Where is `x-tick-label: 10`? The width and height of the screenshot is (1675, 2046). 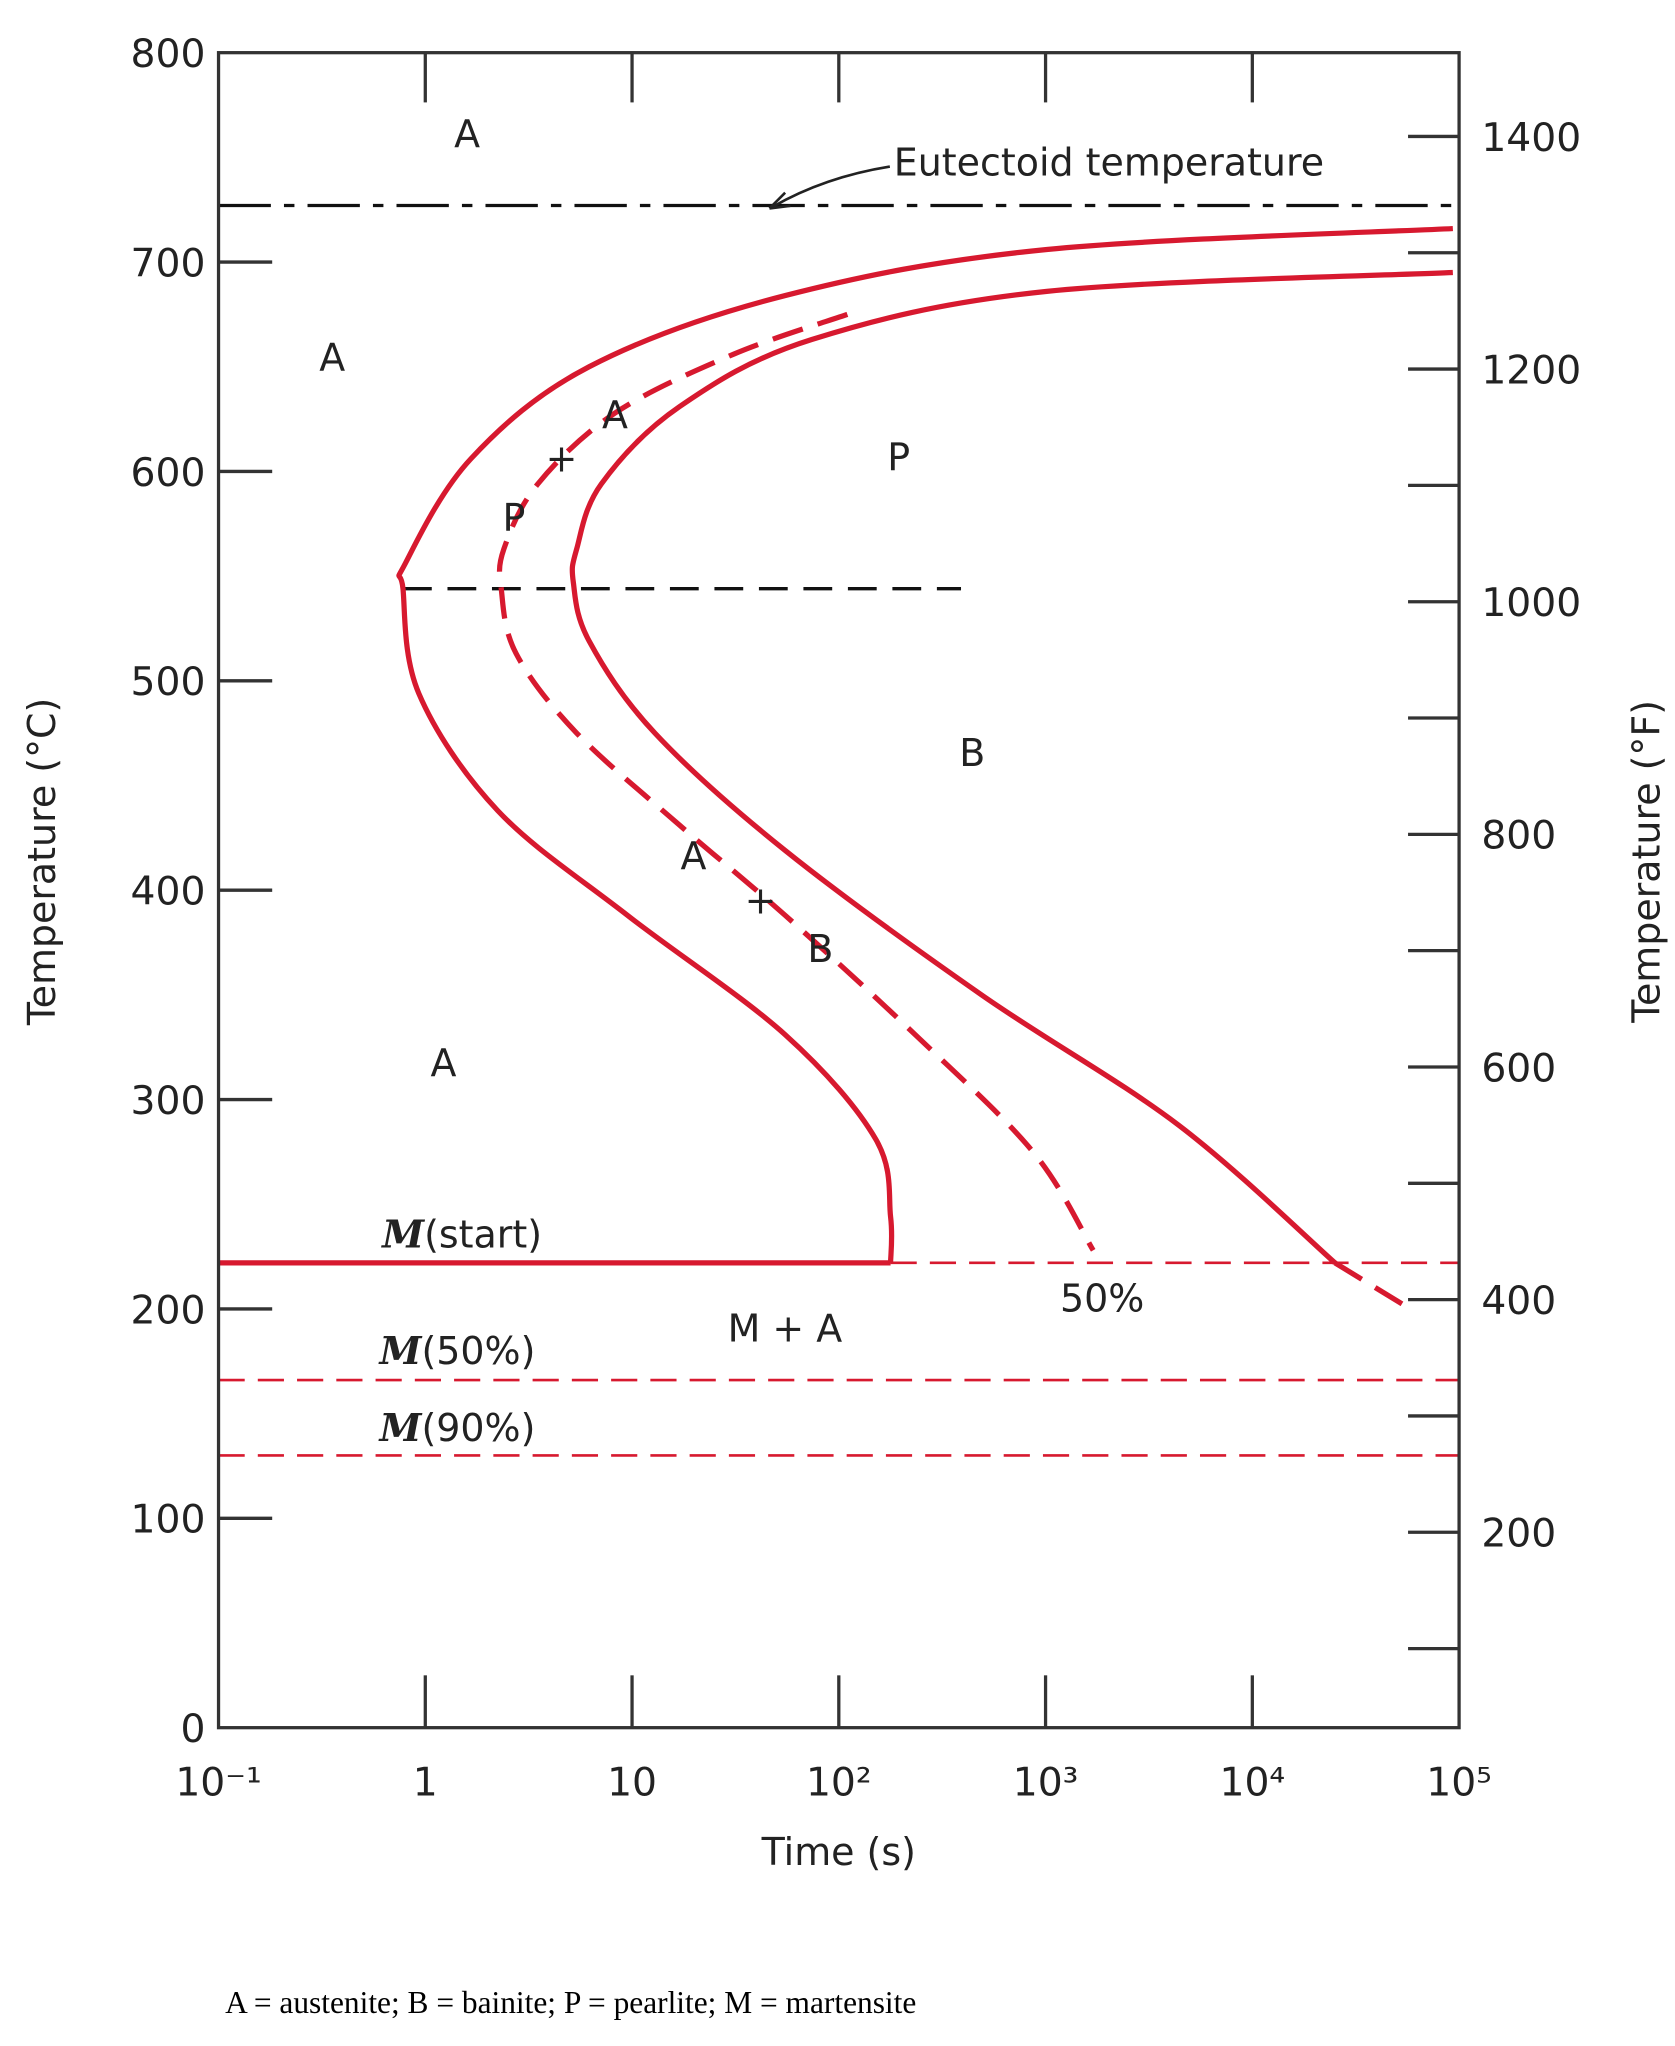
x-tick-label: 10 is located at coordinates (632, 1783).